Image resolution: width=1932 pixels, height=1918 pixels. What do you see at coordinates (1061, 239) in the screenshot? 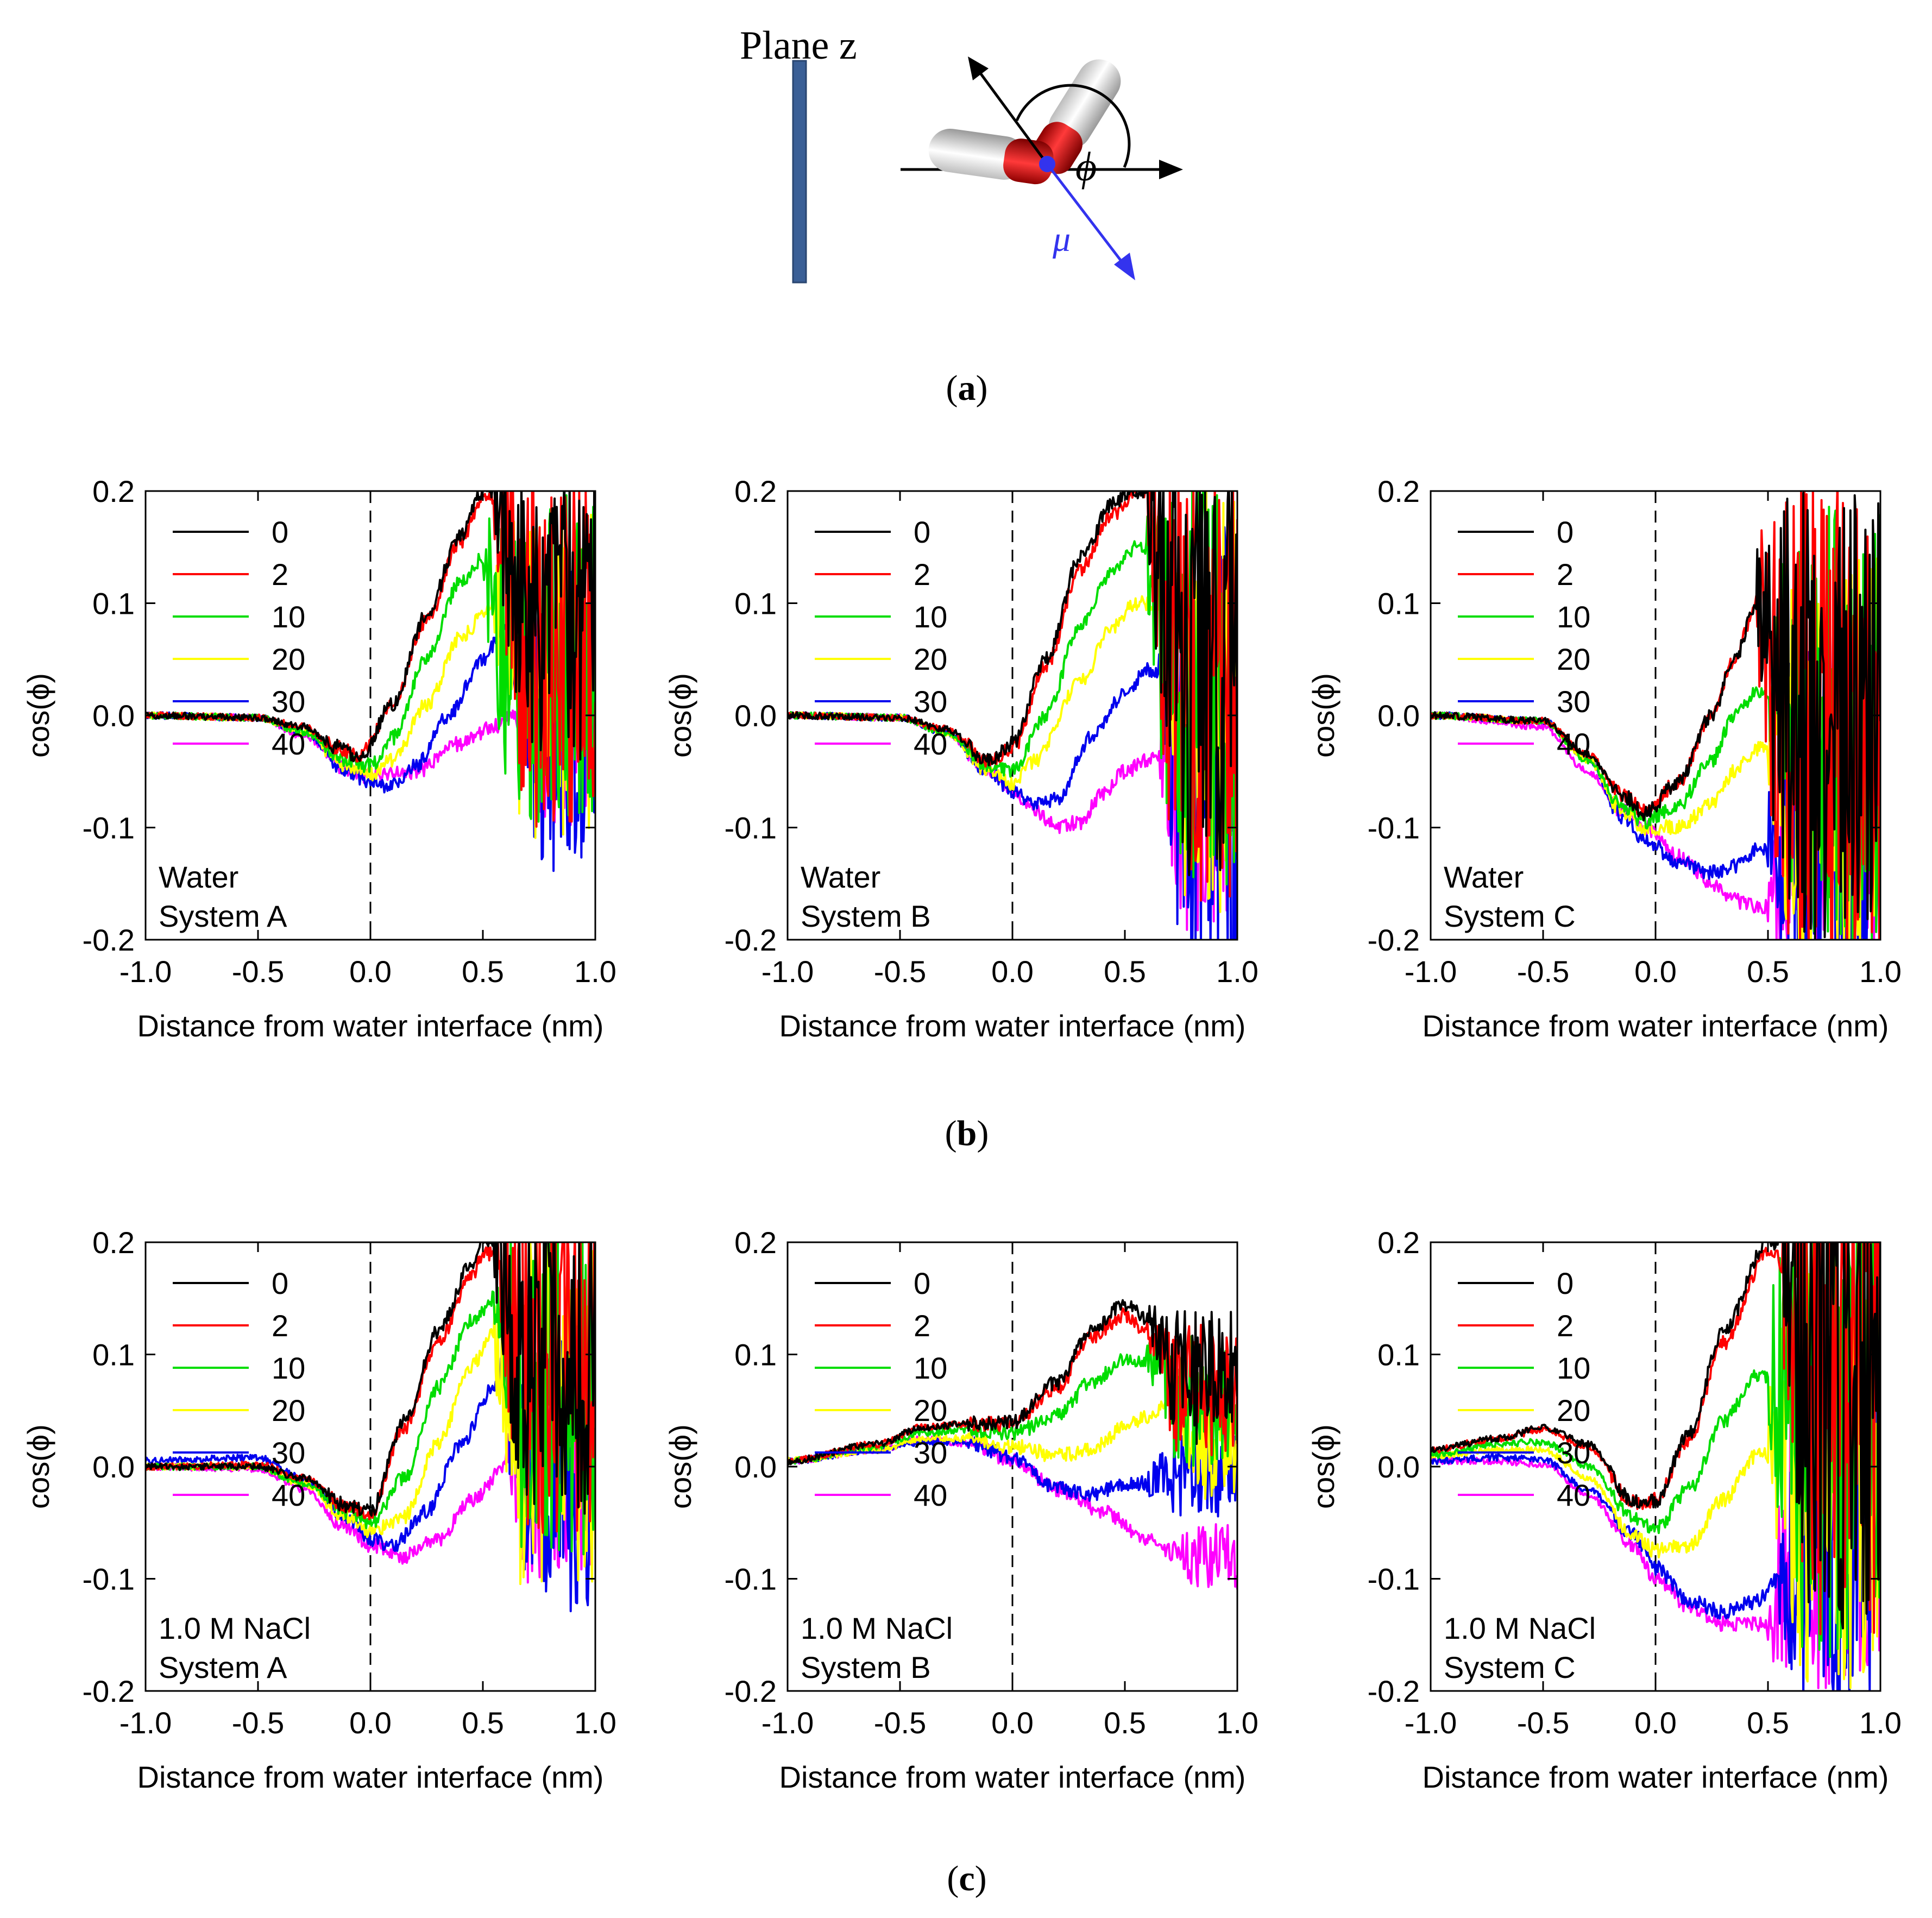
I see `mu-symbol: μ` at bounding box center [1061, 239].